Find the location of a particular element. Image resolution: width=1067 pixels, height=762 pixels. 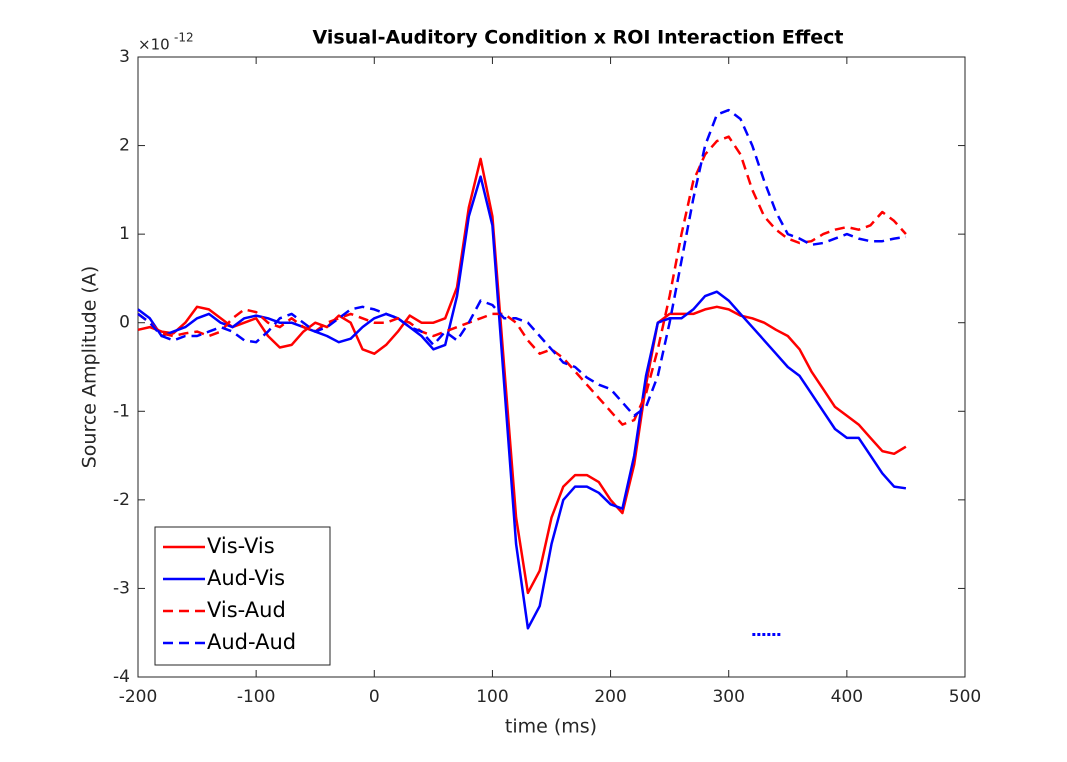

x-axis-label: time (ms) is located at coordinates (551, 727).